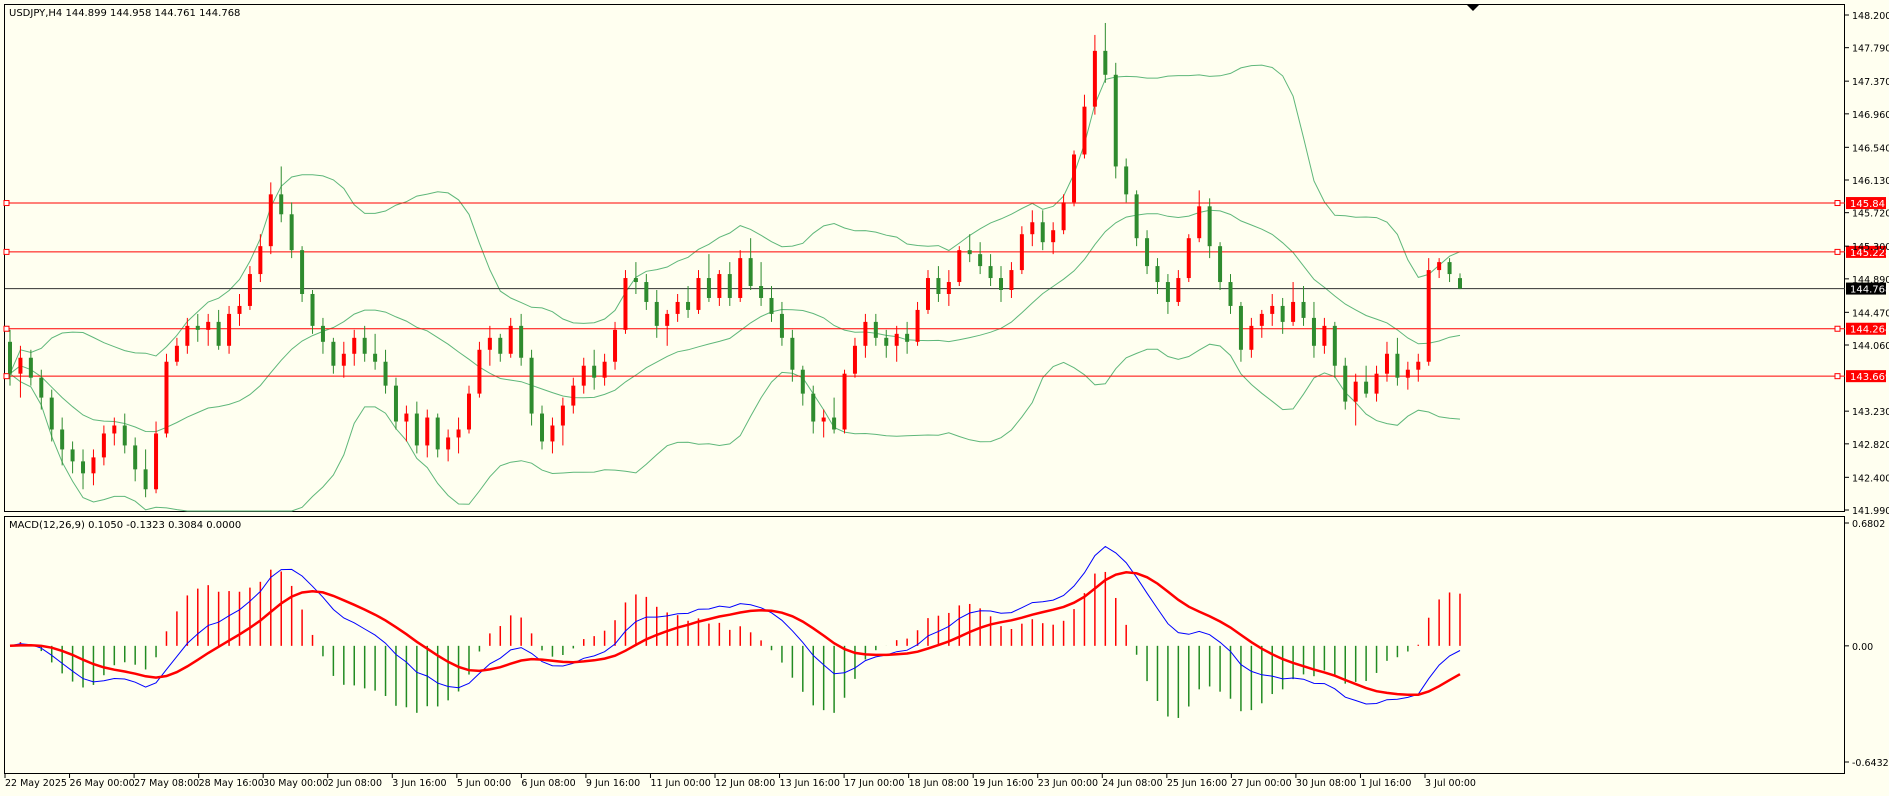 This screenshot has height=796, width=1889. Describe the element at coordinates (1197, 783) in the screenshot. I see `time-axis-label: 25 Jun 16:00` at that location.